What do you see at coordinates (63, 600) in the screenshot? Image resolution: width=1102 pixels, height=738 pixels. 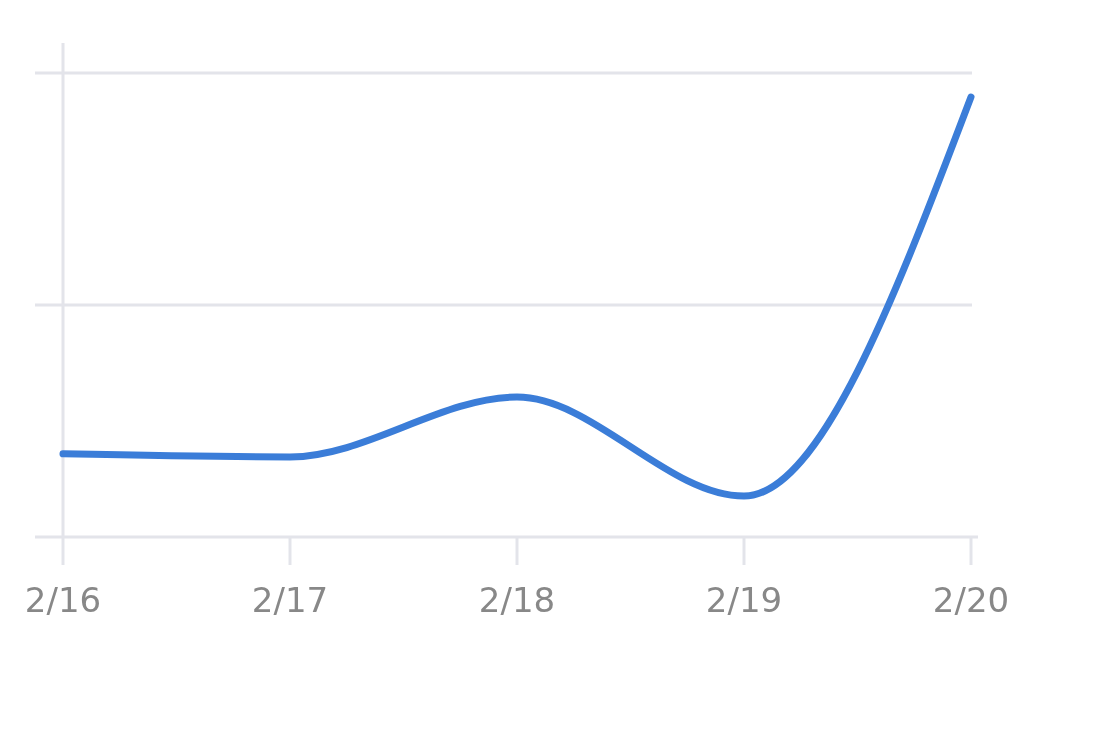 I see `x-tick-label: 2/16` at bounding box center [63, 600].